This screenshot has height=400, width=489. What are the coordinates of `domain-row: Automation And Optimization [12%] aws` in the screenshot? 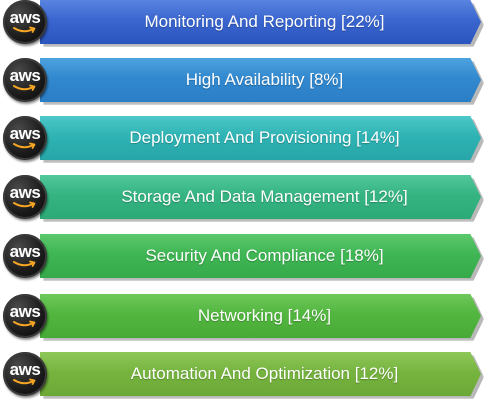 It's located at (244, 375).